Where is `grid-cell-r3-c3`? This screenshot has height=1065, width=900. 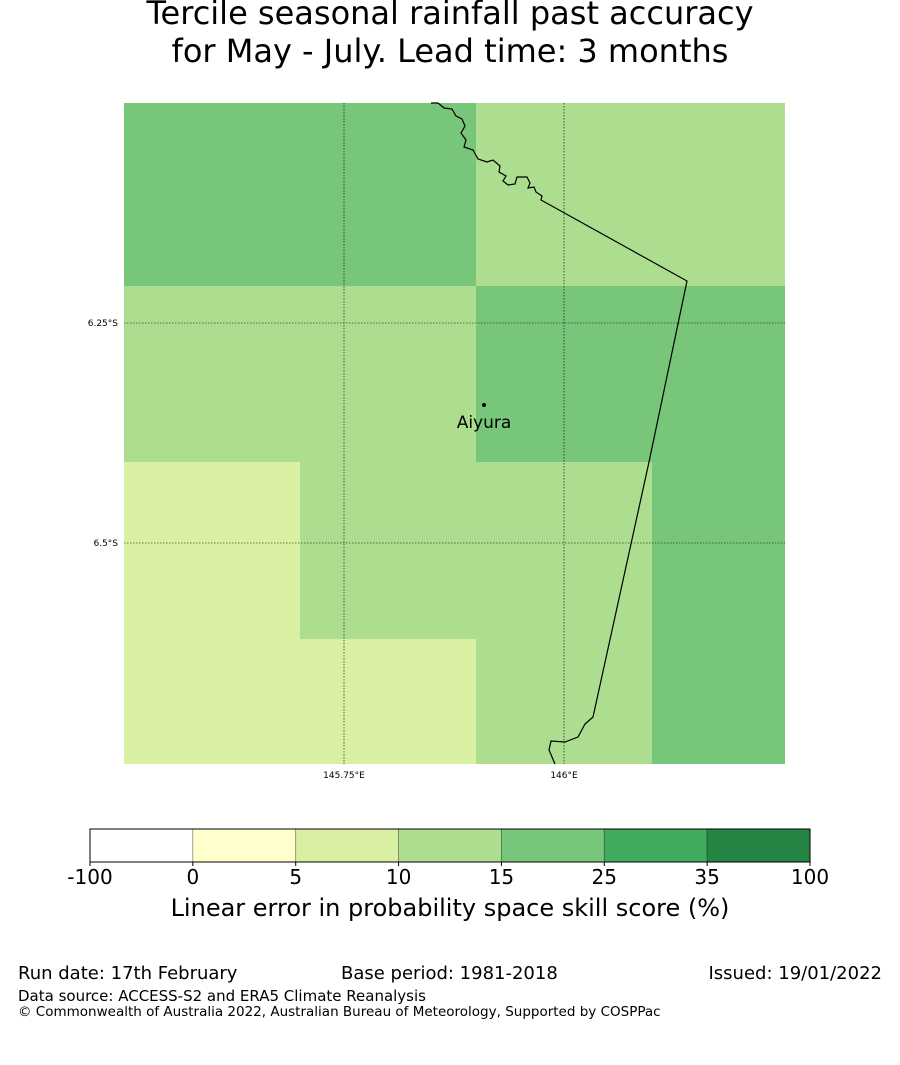 grid-cell-r3-c3 is located at coordinates (718, 701).